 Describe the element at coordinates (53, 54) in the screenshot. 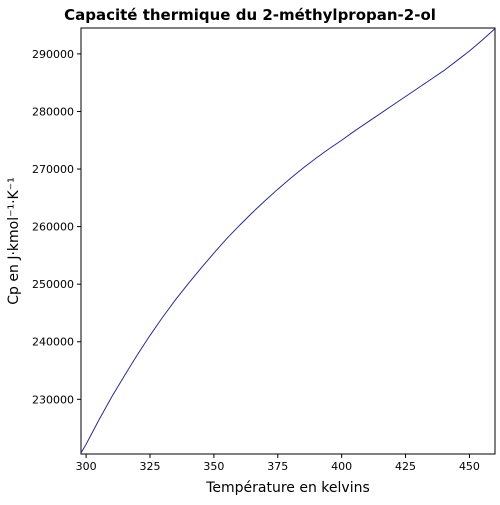

I see `y-tick-label: 290000` at that location.